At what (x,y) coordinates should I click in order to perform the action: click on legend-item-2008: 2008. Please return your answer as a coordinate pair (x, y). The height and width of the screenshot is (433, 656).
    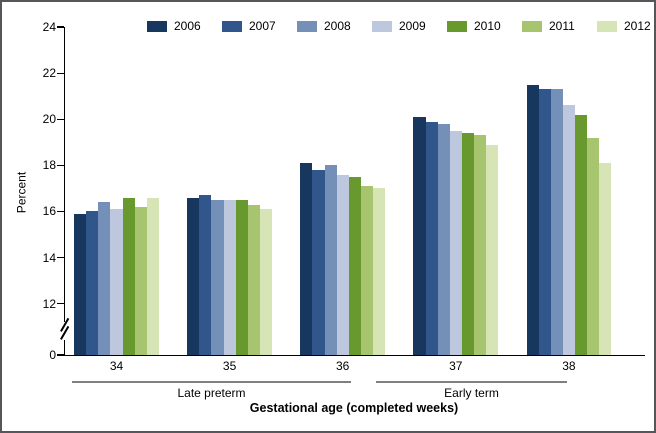
    Looking at the image, I should click on (324, 26).